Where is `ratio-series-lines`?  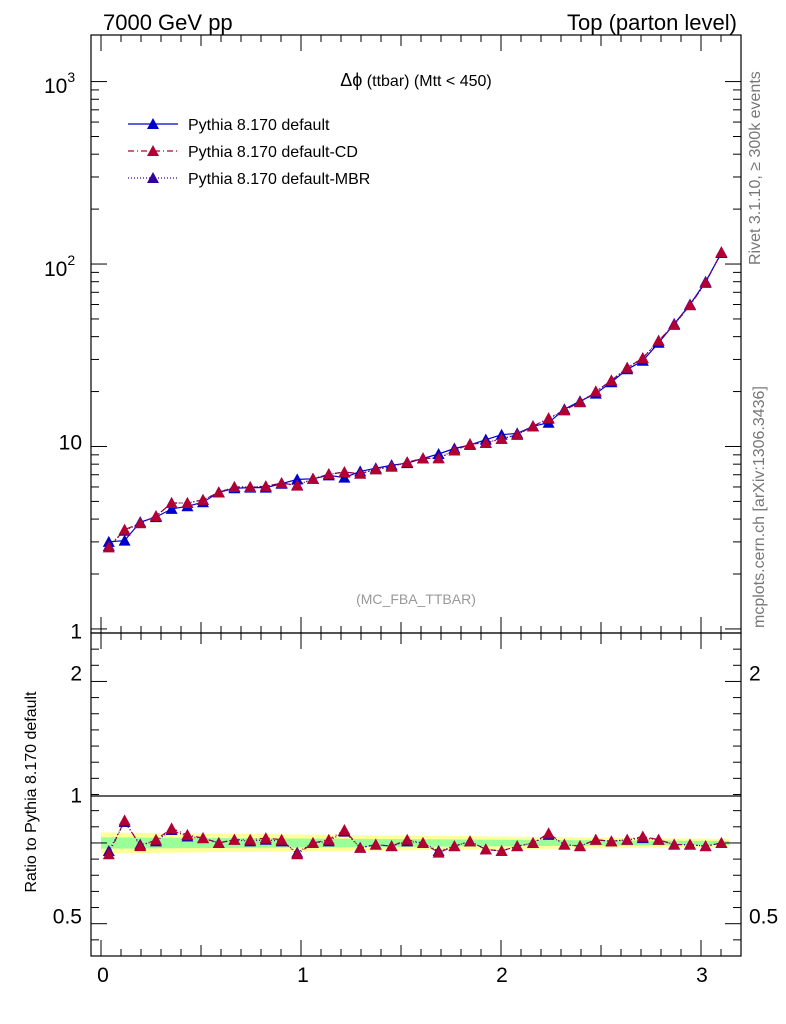
ratio-series-lines is located at coordinates (415, 837).